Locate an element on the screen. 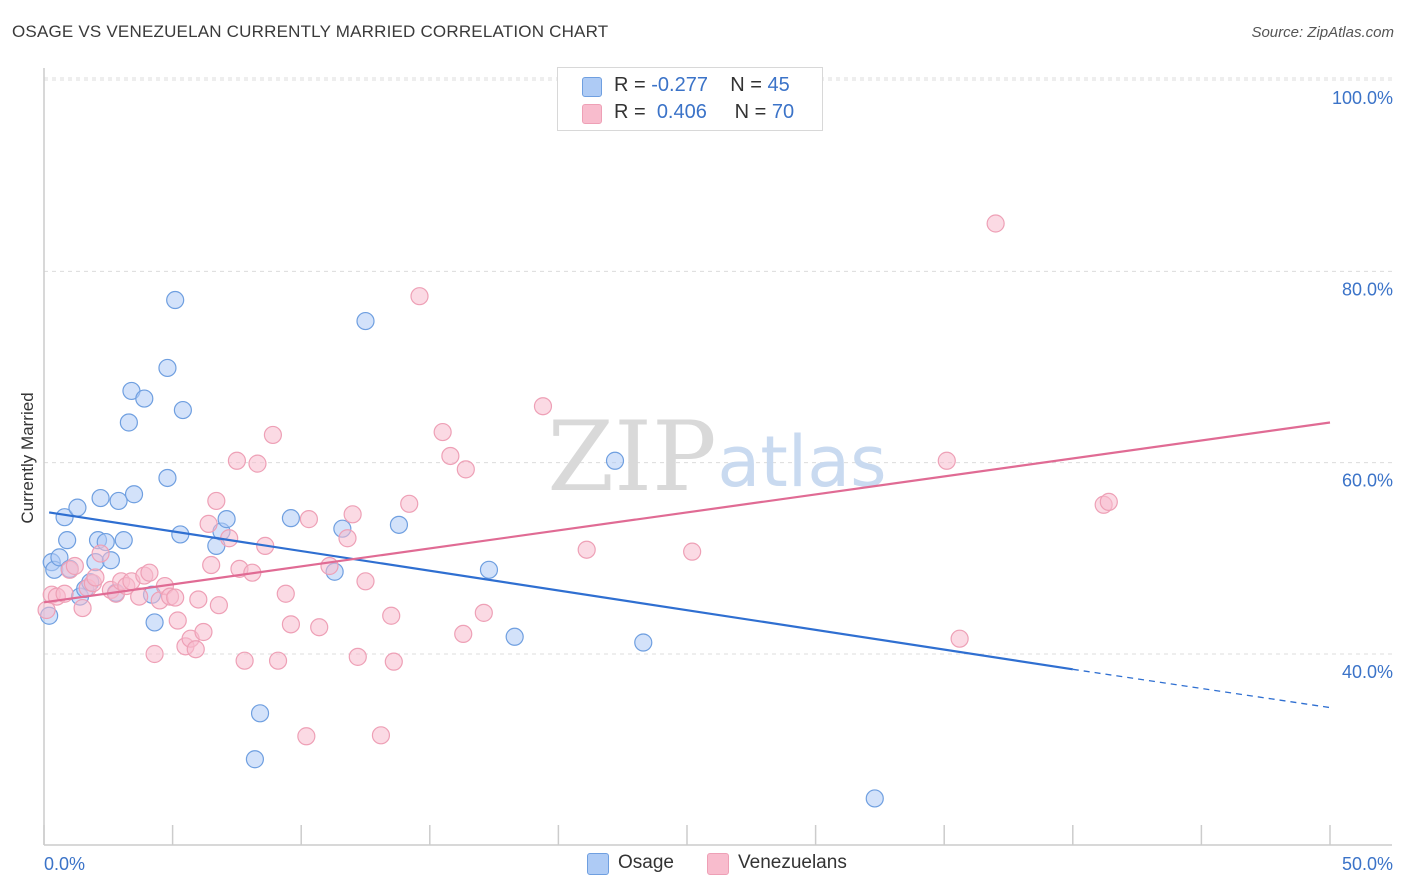 Image resolution: width=1406 pixels, height=892 pixels. legend-swatch-osage is located at coordinates (592, 87).